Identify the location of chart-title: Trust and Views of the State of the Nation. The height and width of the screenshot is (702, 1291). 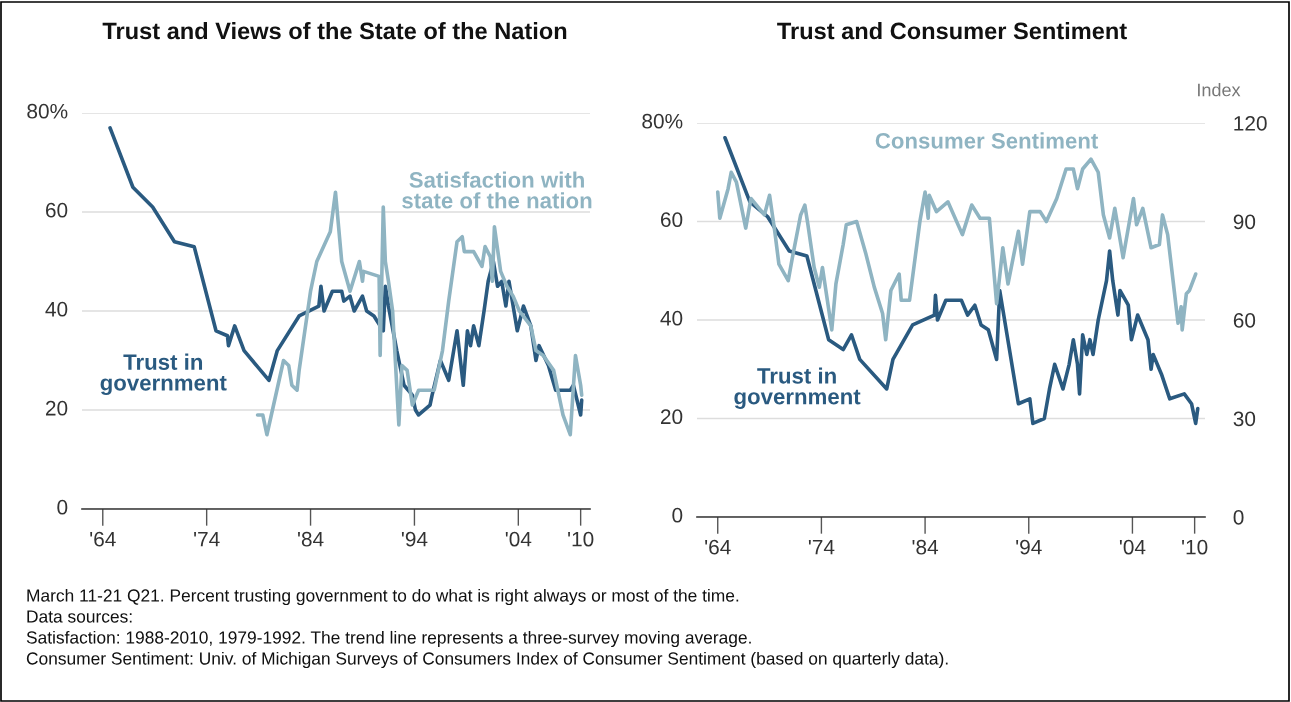
(334, 31).